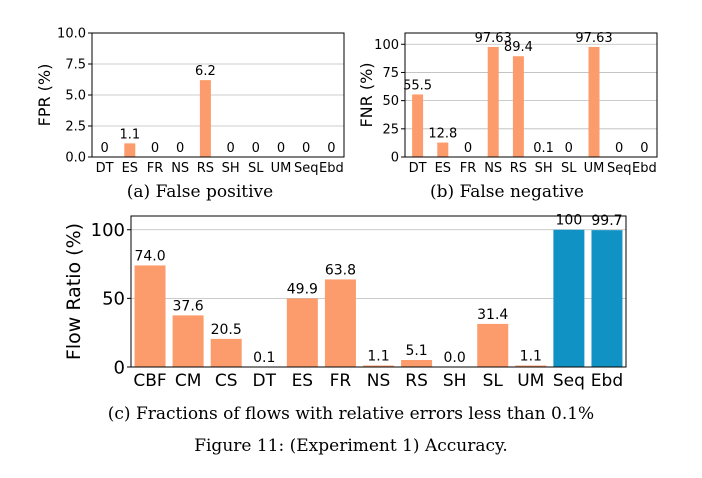  Describe the element at coordinates (416, 351) in the screenshot. I see `data-label: 5.1` at that location.